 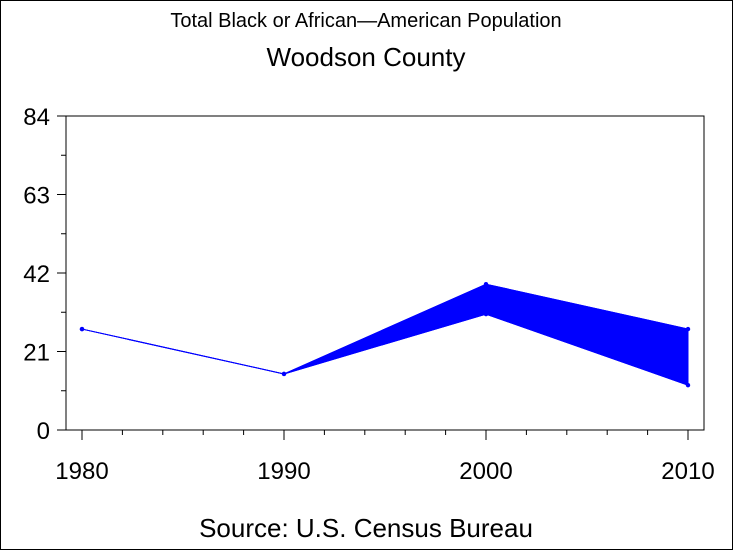 I want to click on x-tick-label: 2000, so click(x=485, y=471).